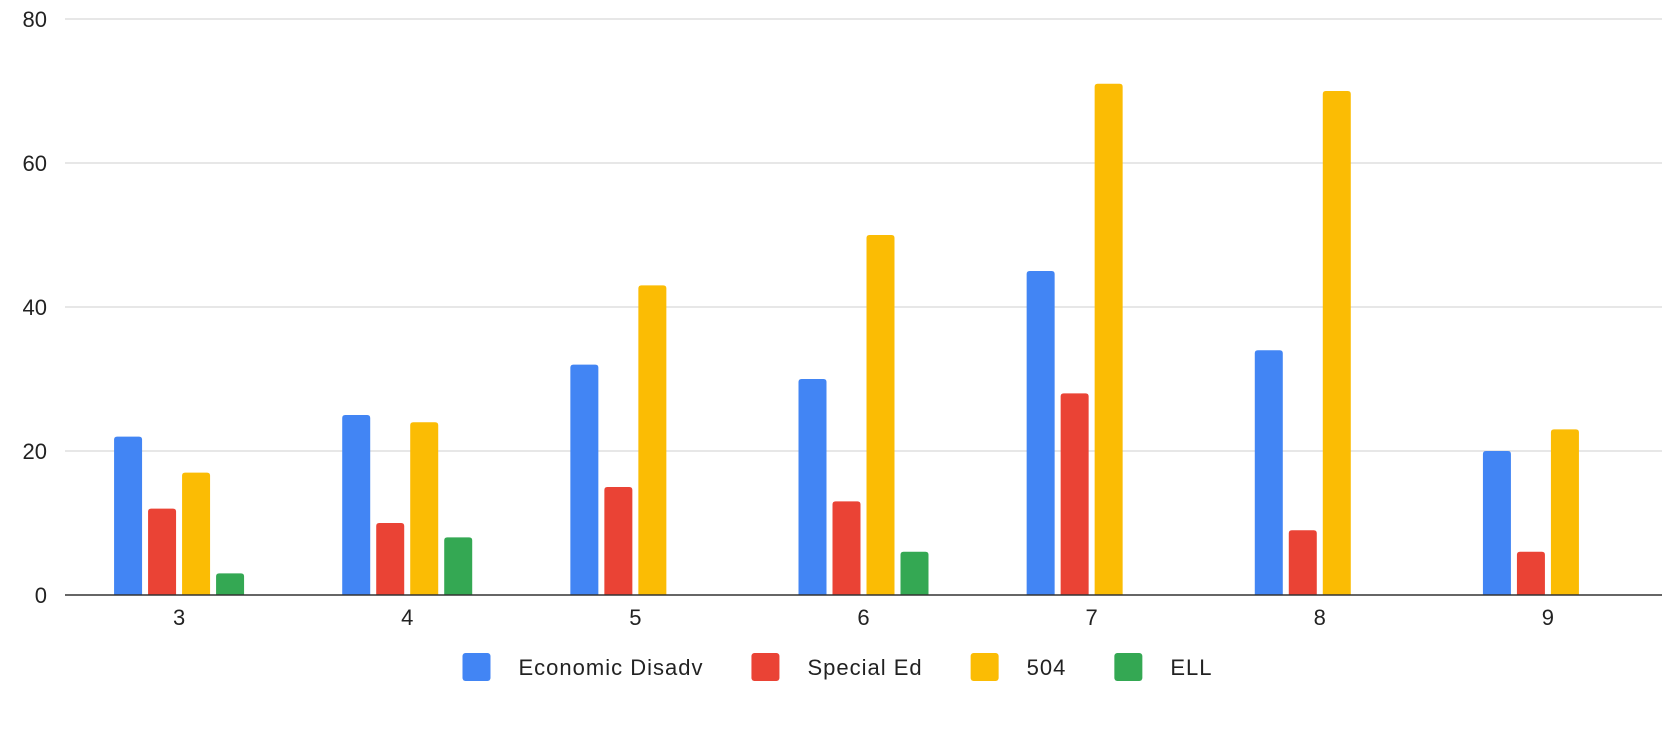 The image size is (1675, 733). What do you see at coordinates (1018, 667) in the screenshot?
I see `legend-item-504: 504` at bounding box center [1018, 667].